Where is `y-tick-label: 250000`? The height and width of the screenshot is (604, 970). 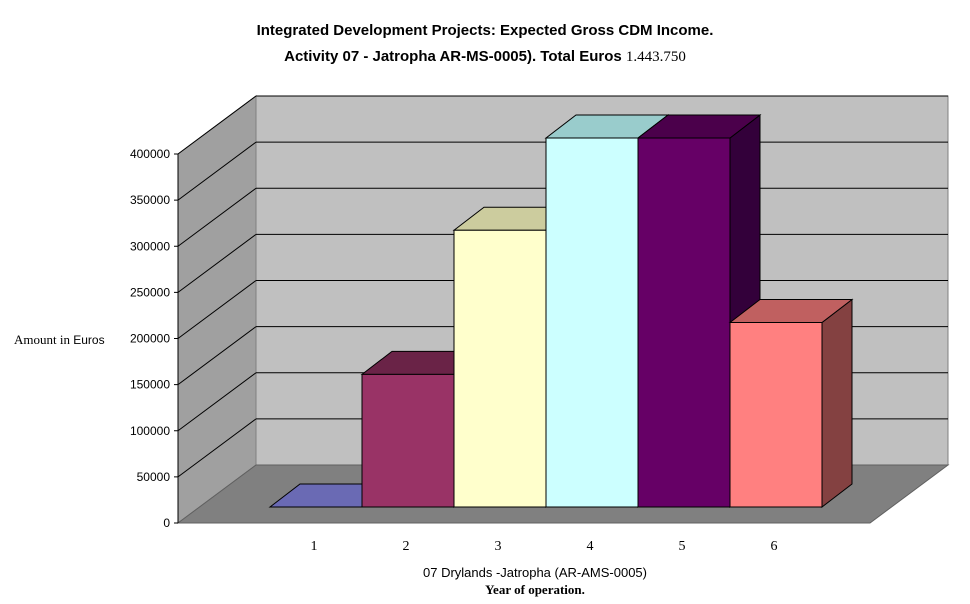 y-tick-label: 250000 is located at coordinates (150, 292).